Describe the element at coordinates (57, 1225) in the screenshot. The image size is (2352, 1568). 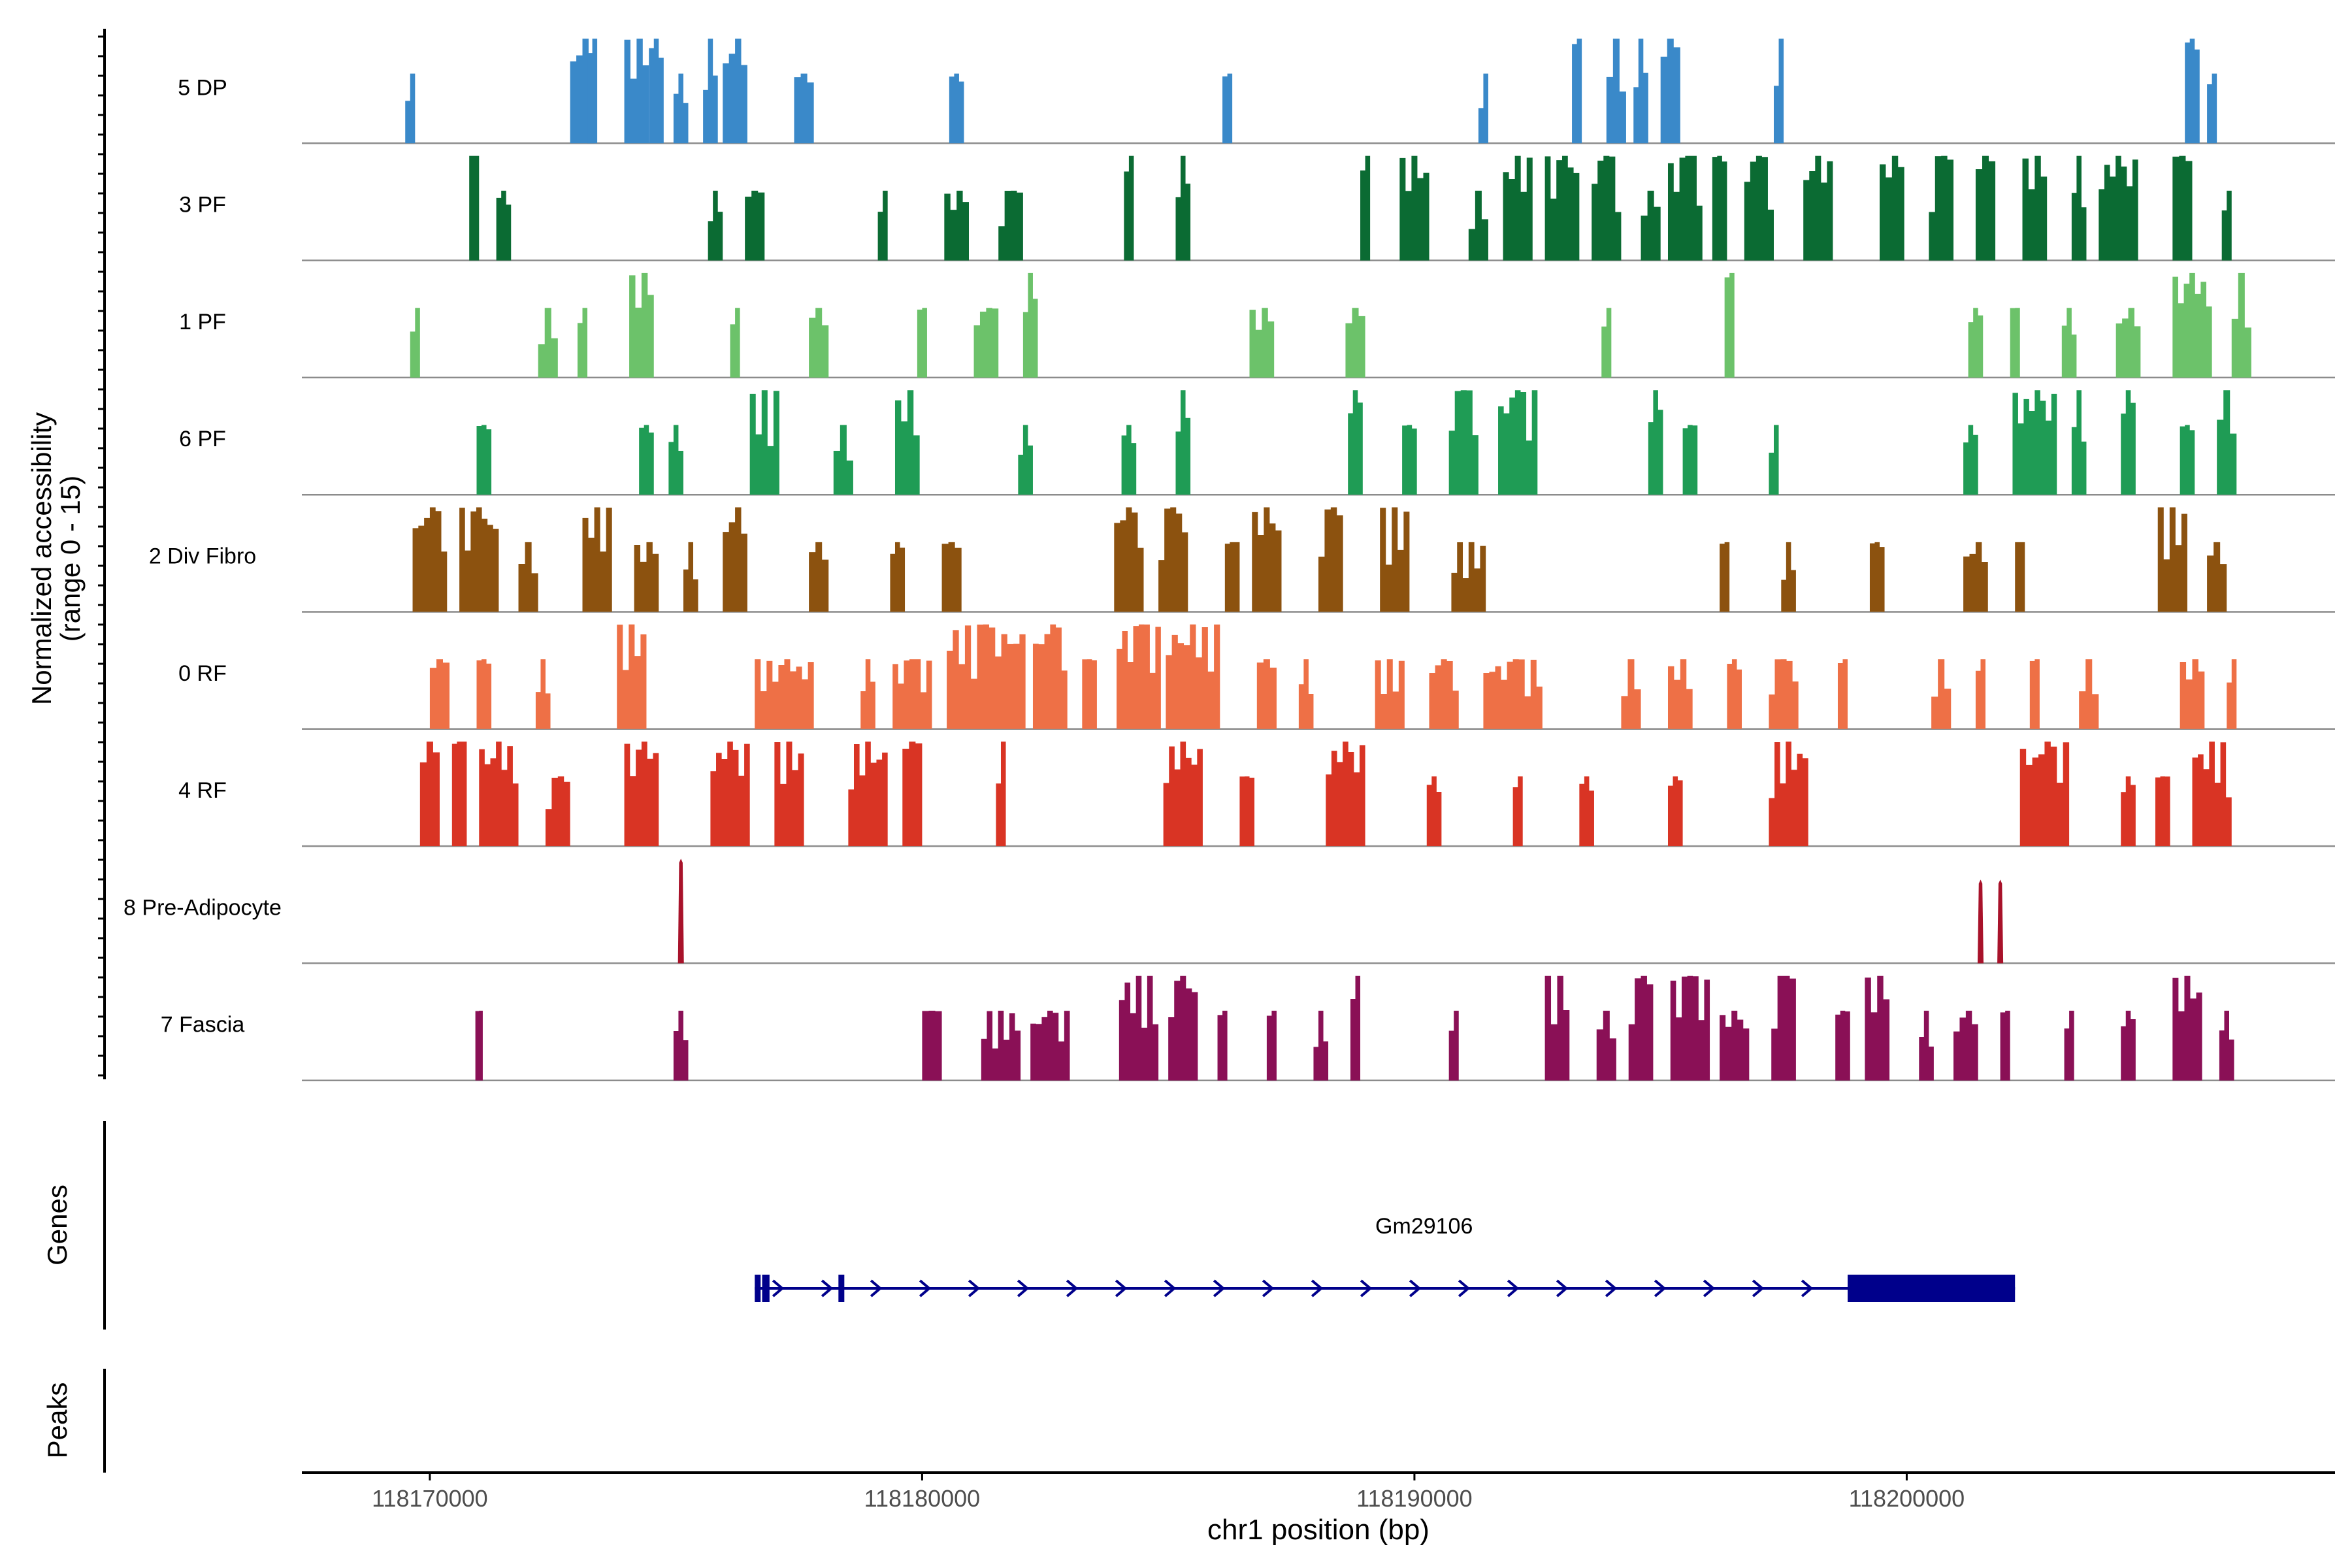
I see `genes-label: Genes` at that location.